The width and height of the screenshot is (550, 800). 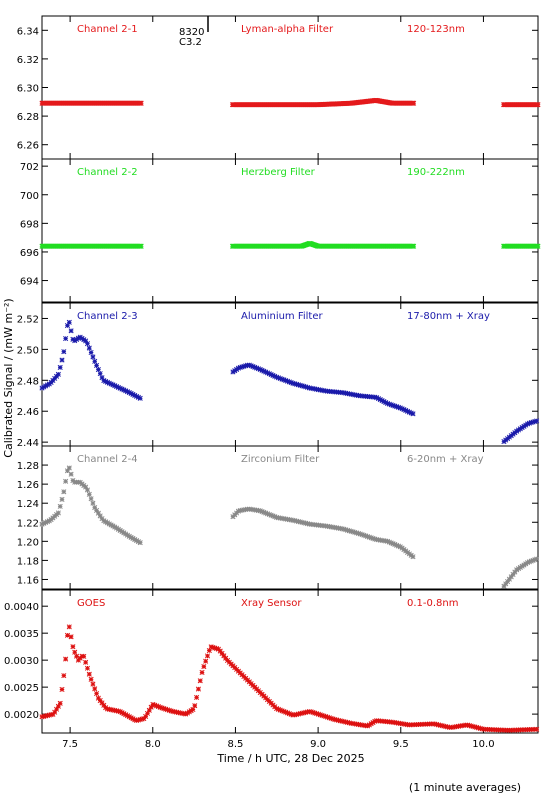 What do you see at coordinates (153, 744) in the screenshot?
I see `x-tick-label-1: 8.0` at bounding box center [153, 744].